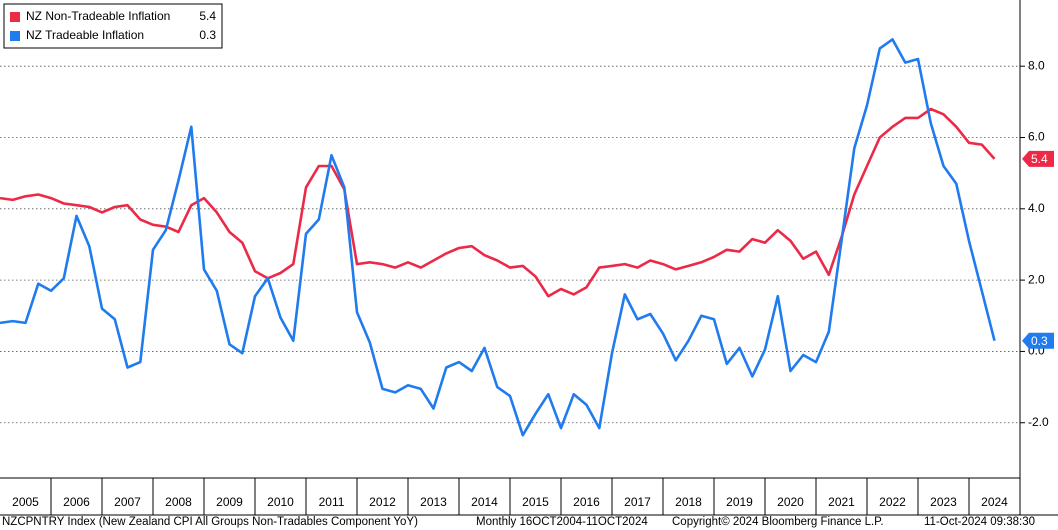 The width and height of the screenshot is (1058, 530). What do you see at coordinates (1038, 422) in the screenshot?
I see `y-tick-label: -2.0` at bounding box center [1038, 422].